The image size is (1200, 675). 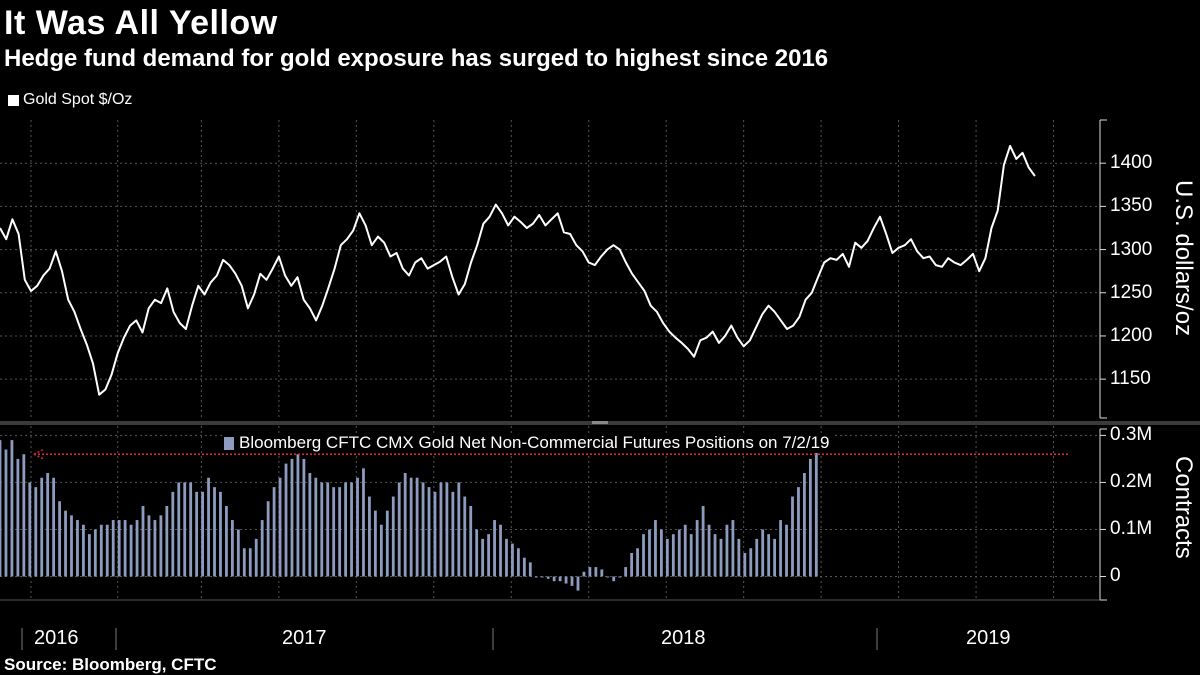 What do you see at coordinates (1130, 379) in the screenshot?
I see `top-y-tick-label: 1150` at bounding box center [1130, 379].